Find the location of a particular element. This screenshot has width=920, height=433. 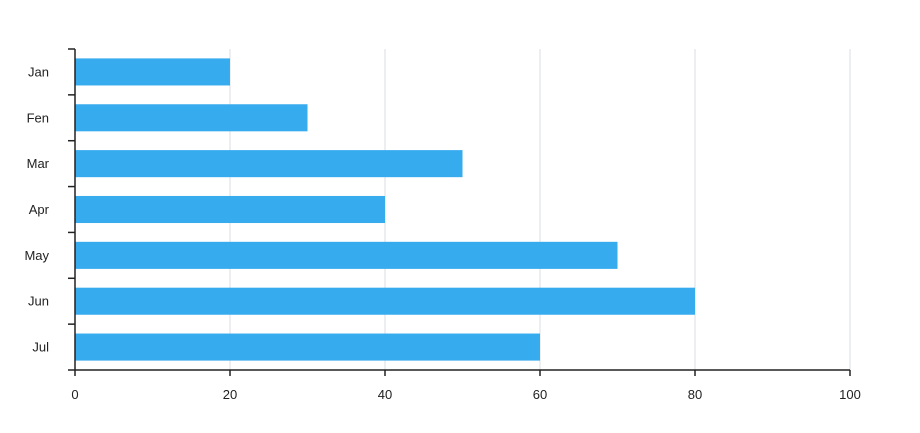

x-tick-label-80: 80 is located at coordinates (695, 394).